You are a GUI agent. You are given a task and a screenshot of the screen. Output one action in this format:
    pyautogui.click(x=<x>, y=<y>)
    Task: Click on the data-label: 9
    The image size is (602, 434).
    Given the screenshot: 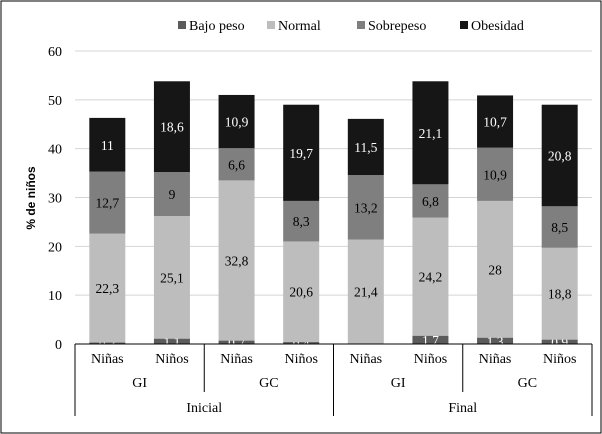 What is the action you would take?
    pyautogui.click(x=172, y=194)
    